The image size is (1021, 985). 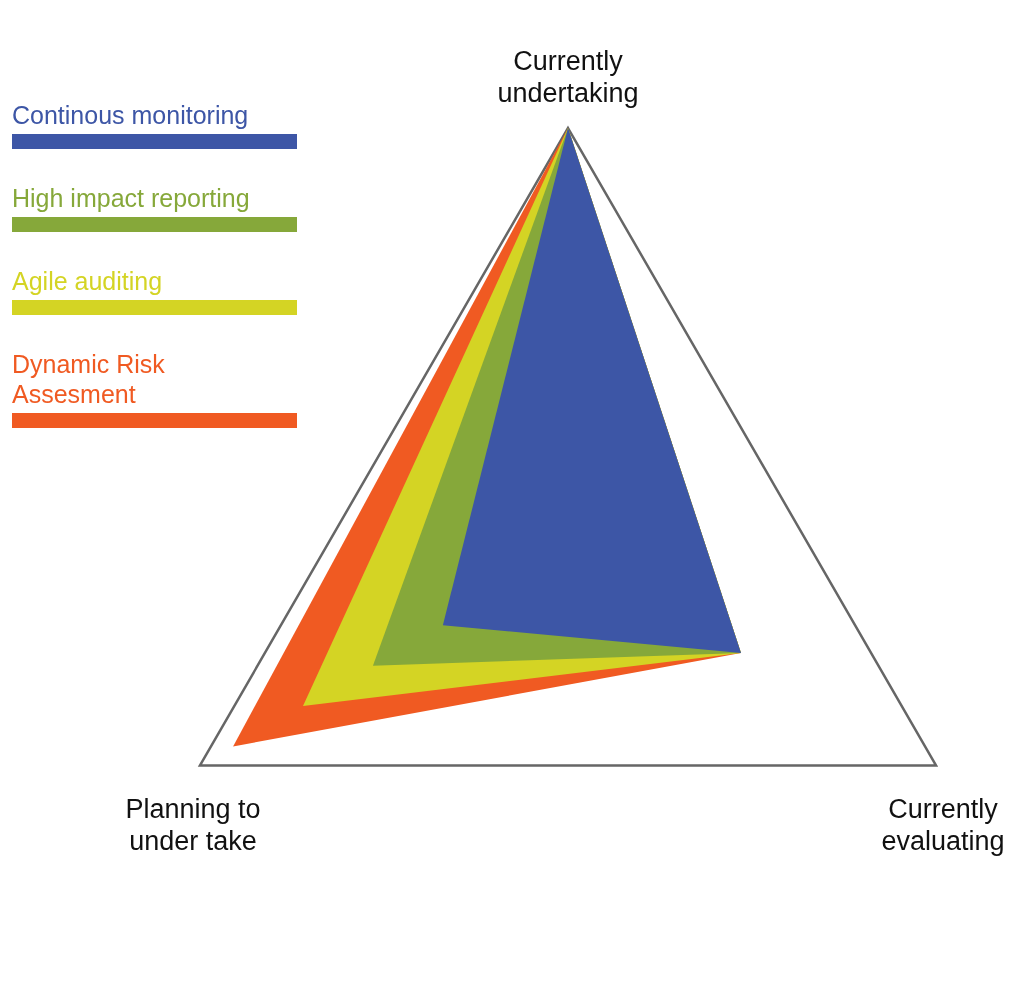 I want to click on spoke-label: Currently evaluating, so click(x=943, y=824).